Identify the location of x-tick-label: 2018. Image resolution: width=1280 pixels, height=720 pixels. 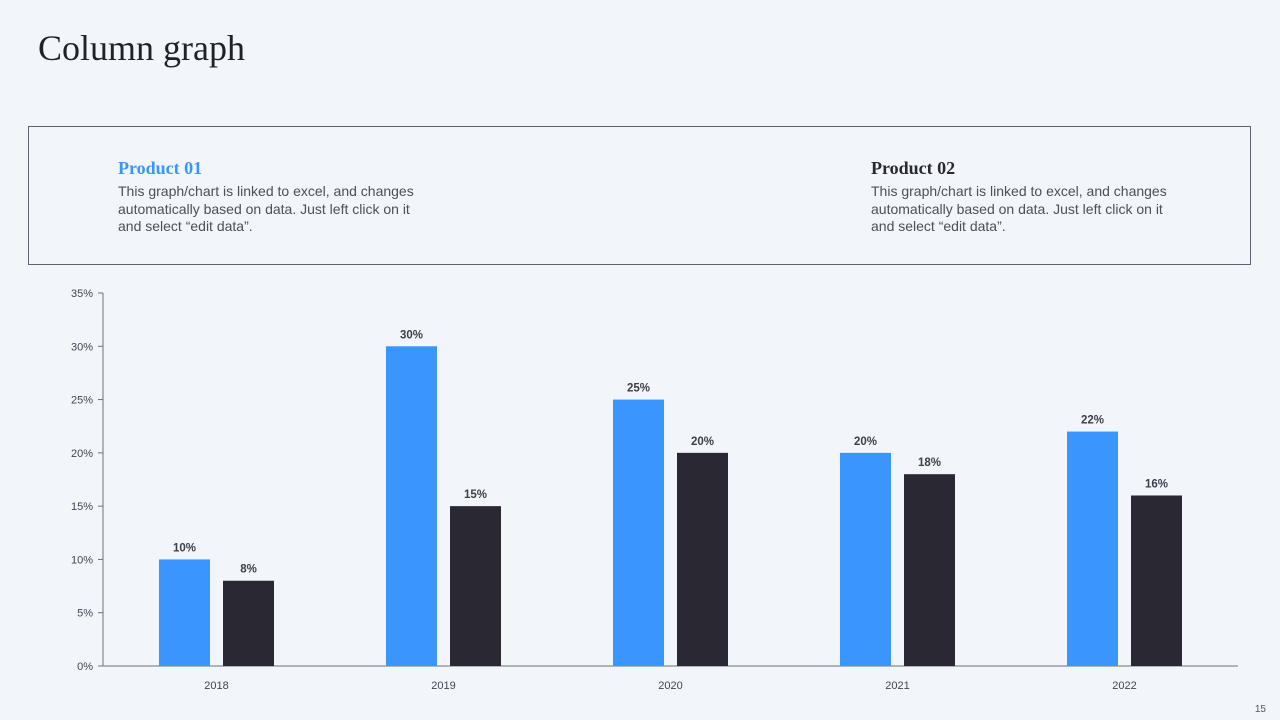
(216, 686).